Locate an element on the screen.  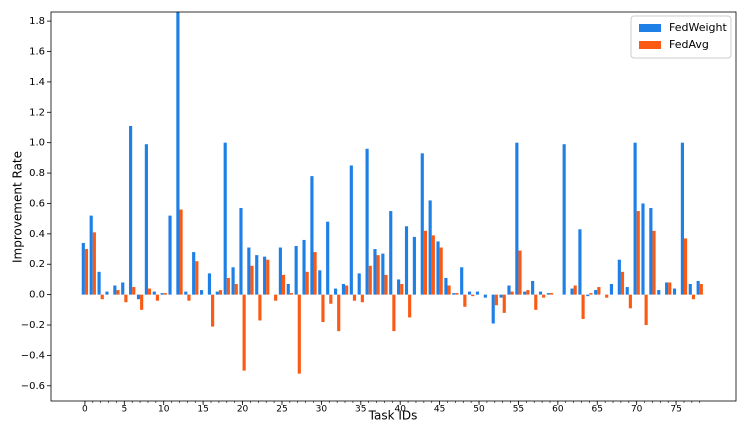
y-tick-label: 0.4 is located at coordinates (37, 234).